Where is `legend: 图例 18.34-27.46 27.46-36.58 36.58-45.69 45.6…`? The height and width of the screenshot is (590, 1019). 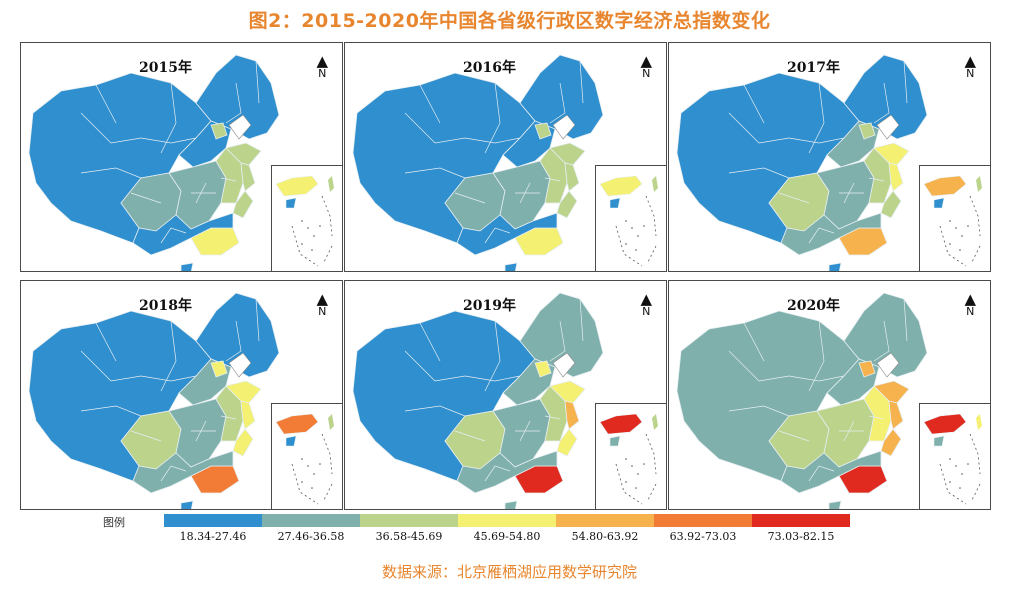
legend: 图例 18.34-27.46 27.46-36.58 36.58-45.69 45.6… is located at coordinates (509, 532).